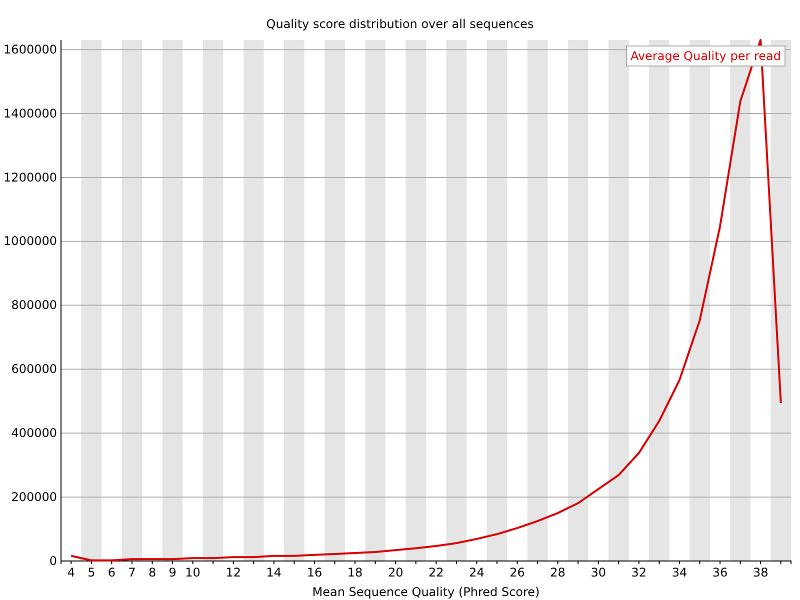 The image size is (800, 600). Describe the element at coordinates (517, 573) in the screenshot. I see `x-tick-label: 26` at that location.